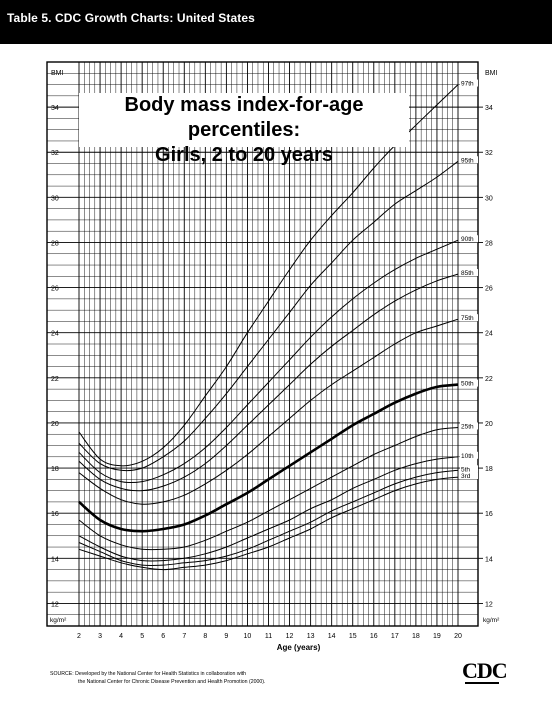 Image resolution: width=552 pixels, height=727 pixels. What do you see at coordinates (55, 514) in the screenshot?
I see `y-tick-label-left: 16` at bounding box center [55, 514].